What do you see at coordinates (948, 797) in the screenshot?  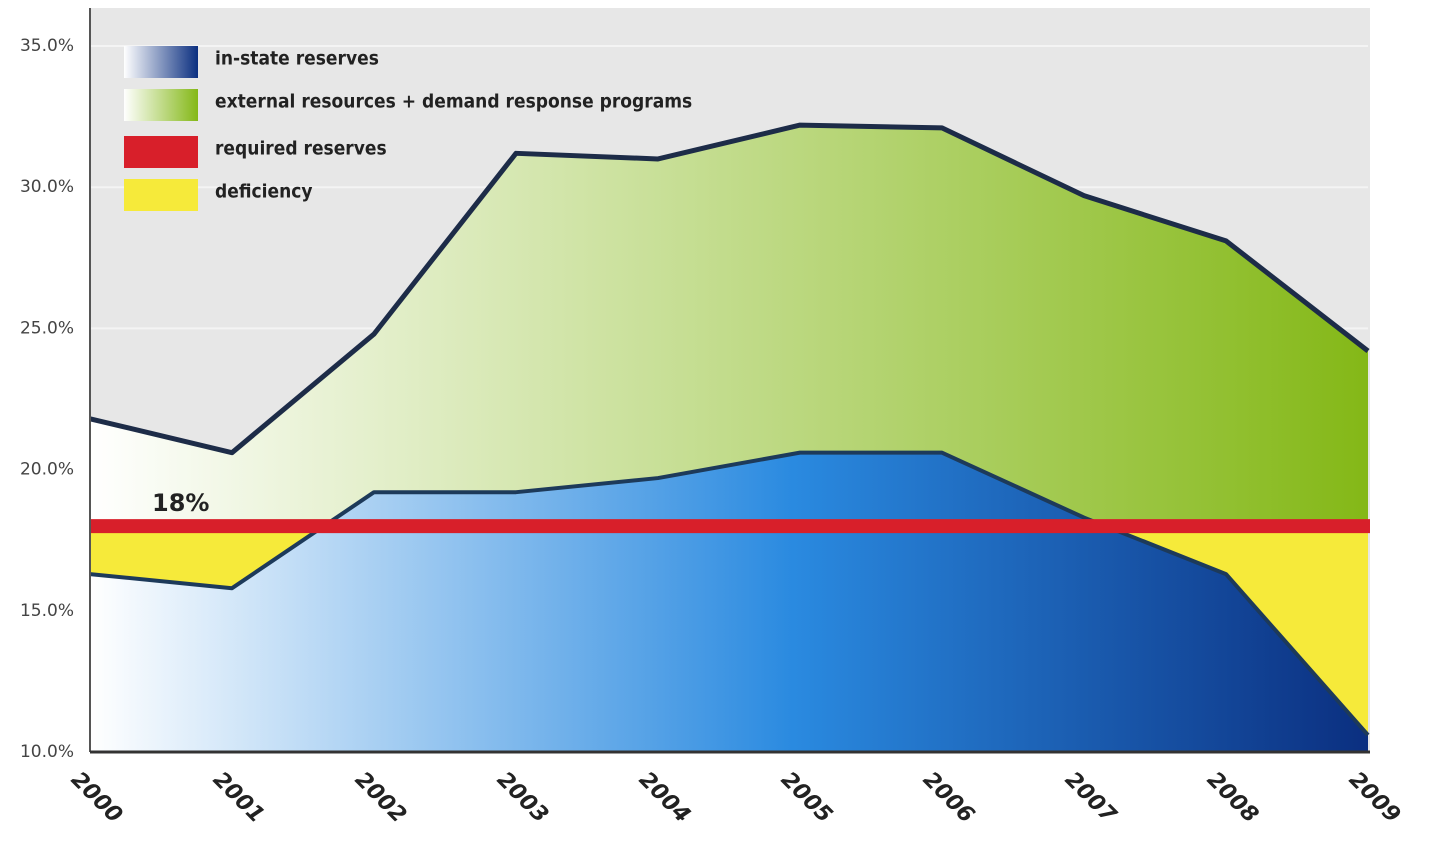 I see `x-tick-label: 2006` at bounding box center [948, 797].